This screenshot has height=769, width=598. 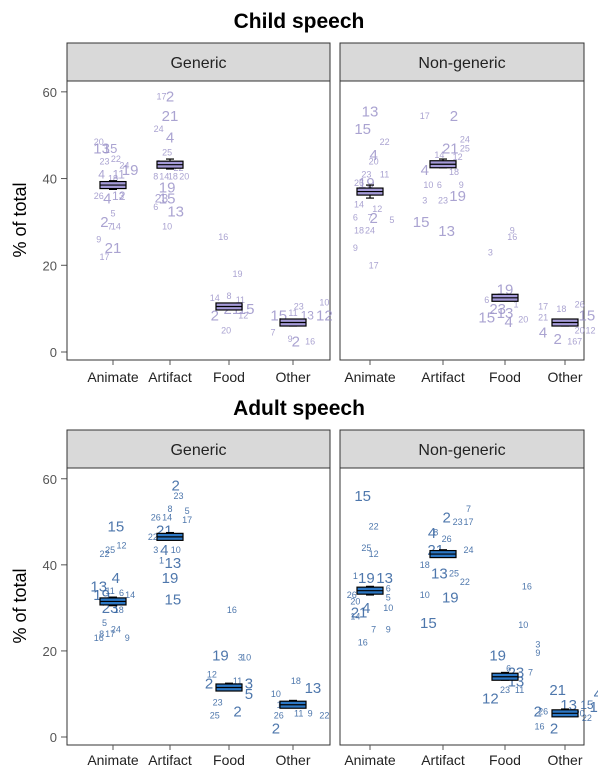 What do you see at coordinates (53, 737) in the screenshot?
I see `y-tick-label: 0` at bounding box center [53, 737].